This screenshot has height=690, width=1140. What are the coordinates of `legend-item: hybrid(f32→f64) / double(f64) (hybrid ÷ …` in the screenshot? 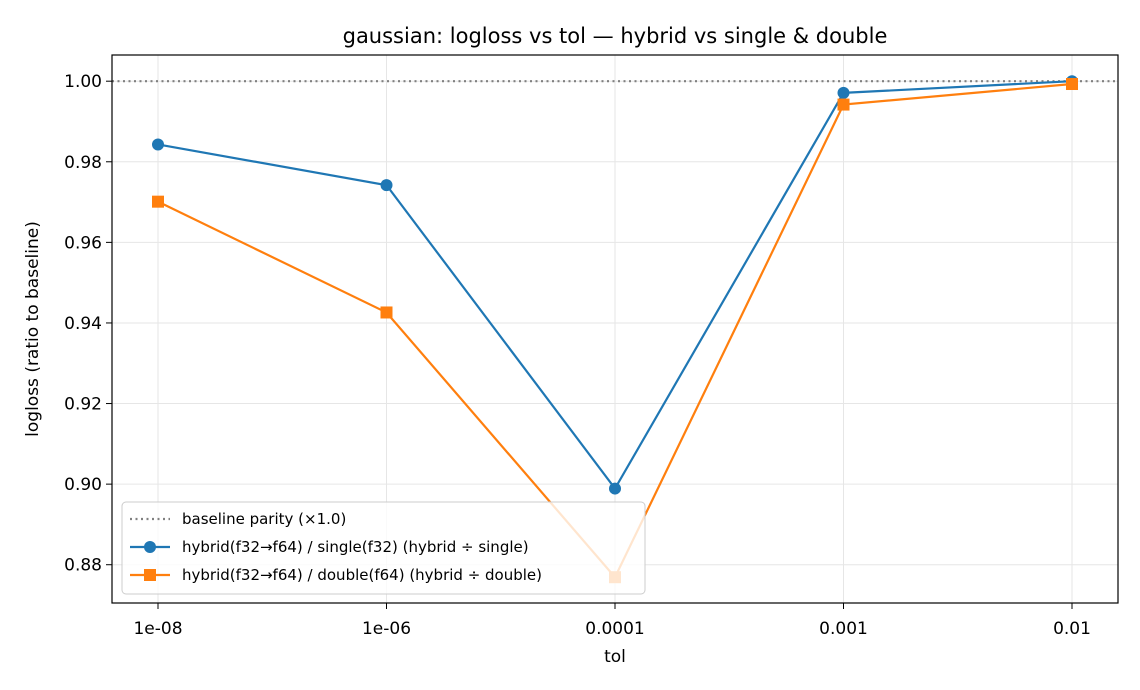 It's located at (336, 575).